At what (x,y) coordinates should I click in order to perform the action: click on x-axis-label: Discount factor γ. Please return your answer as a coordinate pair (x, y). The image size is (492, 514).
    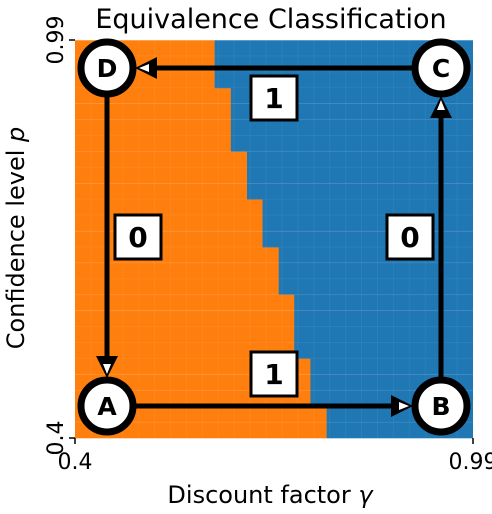
    Looking at the image, I should click on (270, 495).